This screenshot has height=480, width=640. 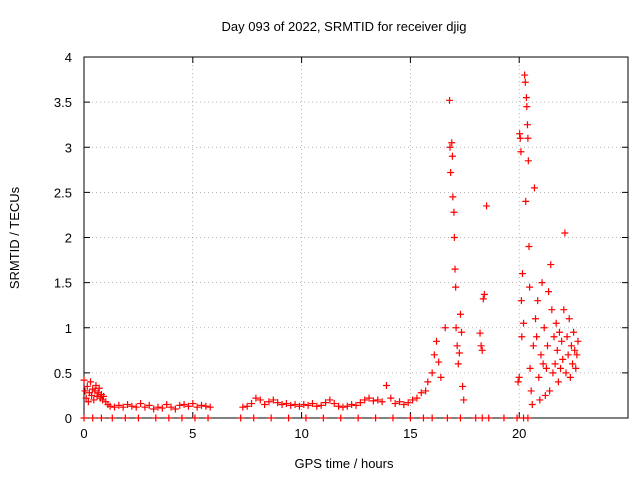 I want to click on x-tick-label: 10, so click(x=301, y=433).